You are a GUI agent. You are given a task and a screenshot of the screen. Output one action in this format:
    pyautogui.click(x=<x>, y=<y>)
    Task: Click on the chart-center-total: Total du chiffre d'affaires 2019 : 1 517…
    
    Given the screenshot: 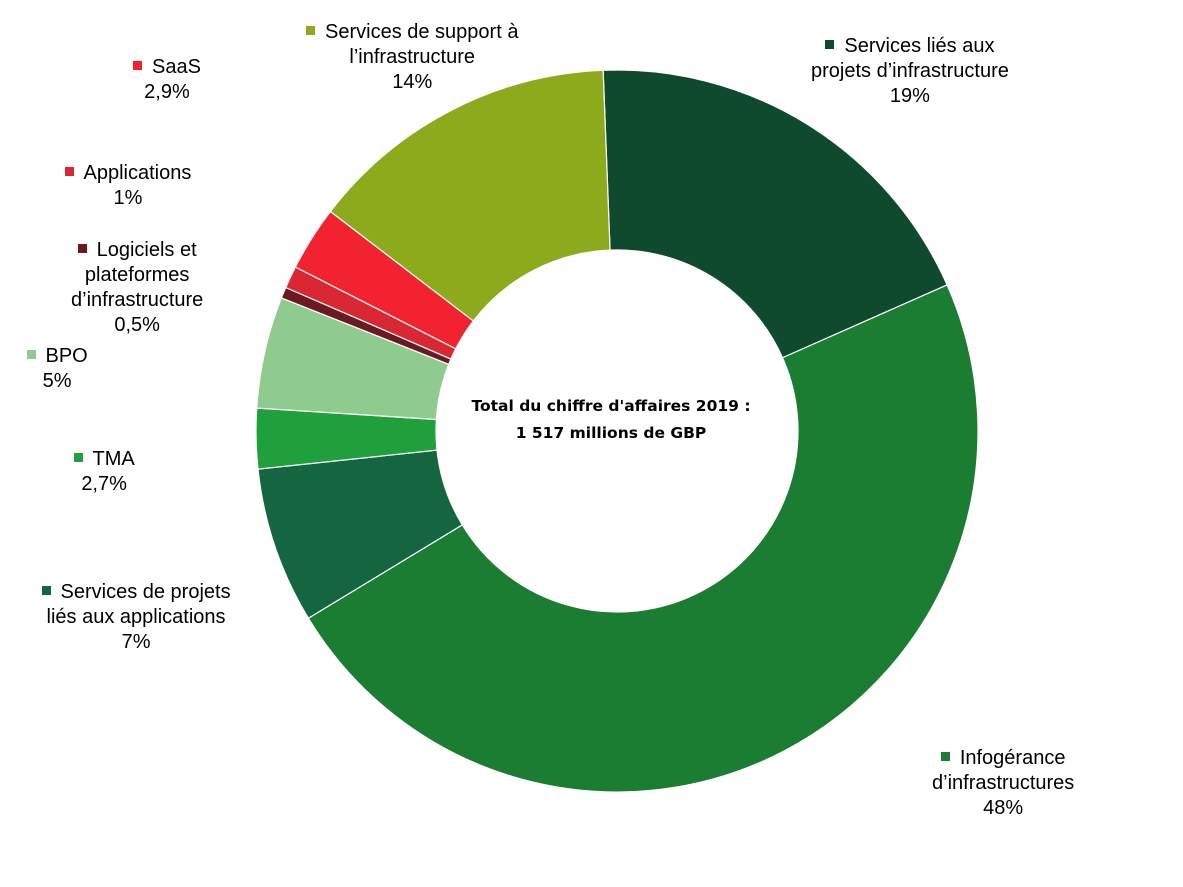 What is the action you would take?
    pyautogui.click(x=611, y=420)
    